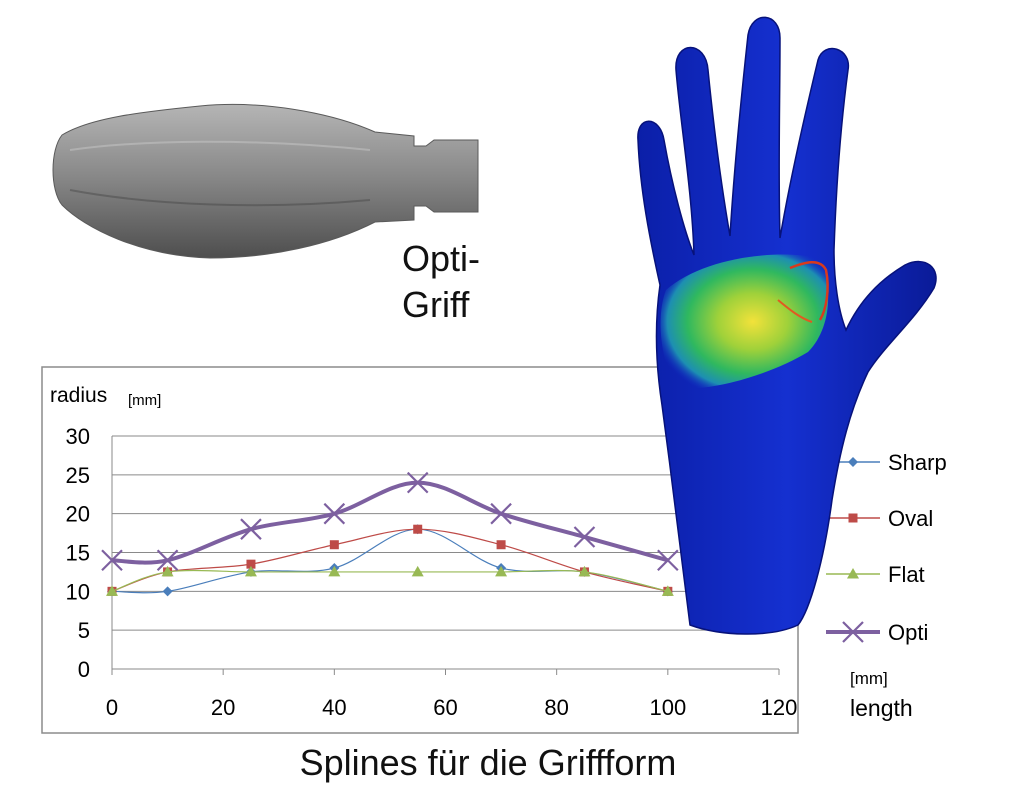 The width and height of the screenshot is (1024, 792). Describe the element at coordinates (78, 514) in the screenshot. I see `y-tick-label-20: 20` at that location.